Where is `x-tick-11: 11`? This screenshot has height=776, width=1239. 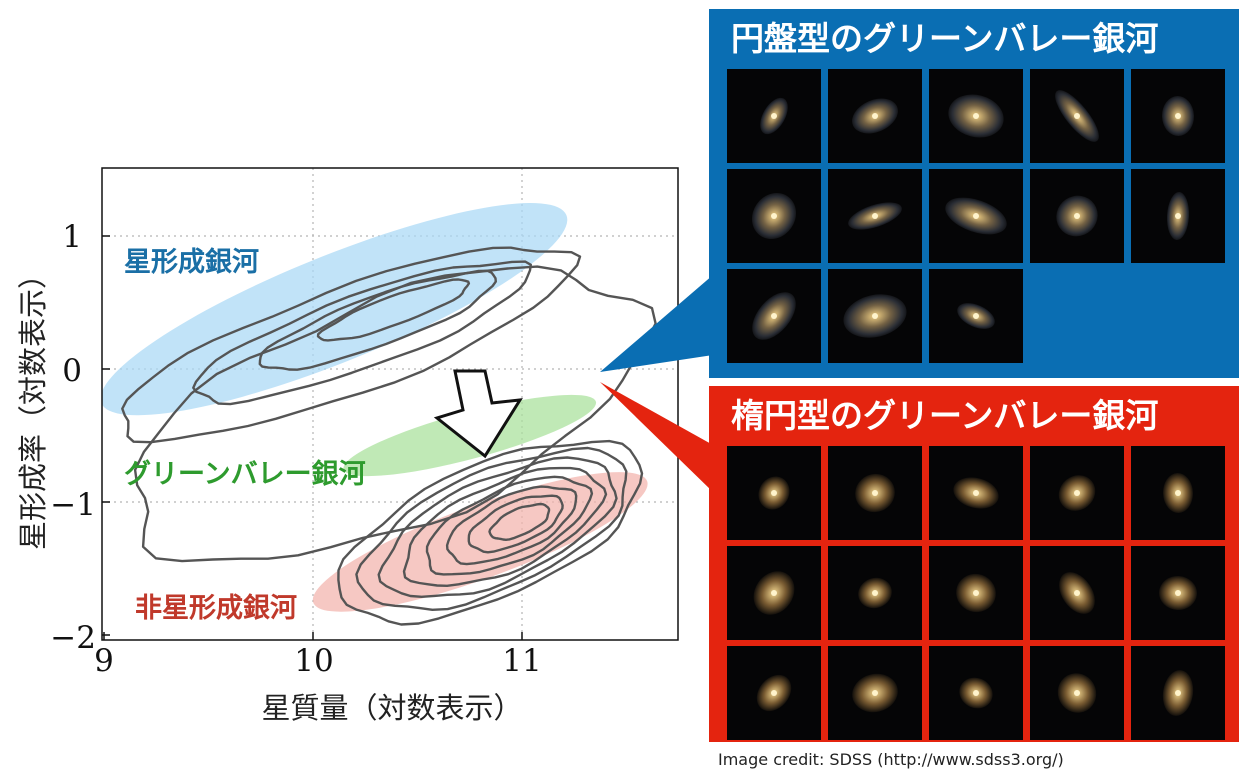 x-tick-11: 11 is located at coordinates (521, 661).